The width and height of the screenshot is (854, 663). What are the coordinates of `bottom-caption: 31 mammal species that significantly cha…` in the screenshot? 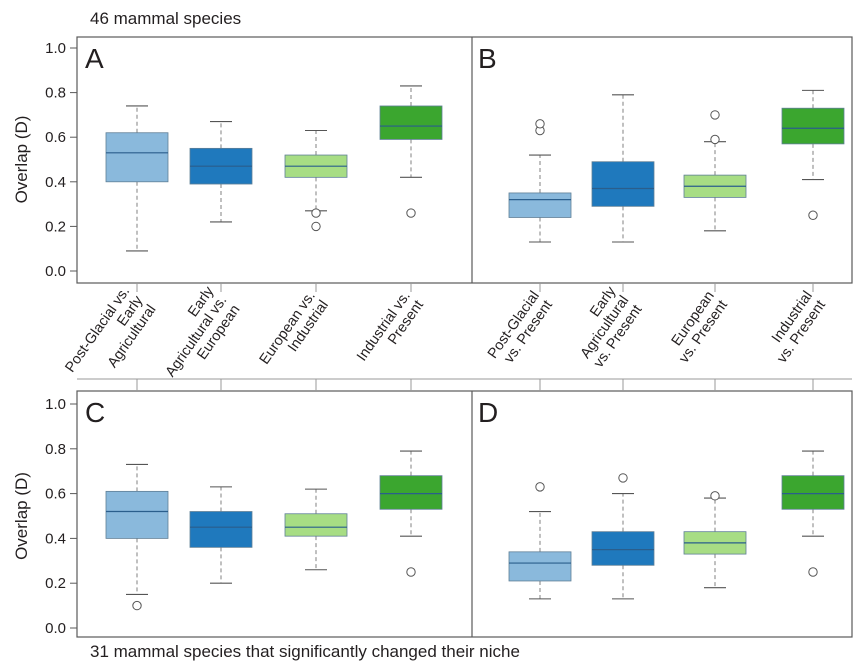 It's located at (305, 651).